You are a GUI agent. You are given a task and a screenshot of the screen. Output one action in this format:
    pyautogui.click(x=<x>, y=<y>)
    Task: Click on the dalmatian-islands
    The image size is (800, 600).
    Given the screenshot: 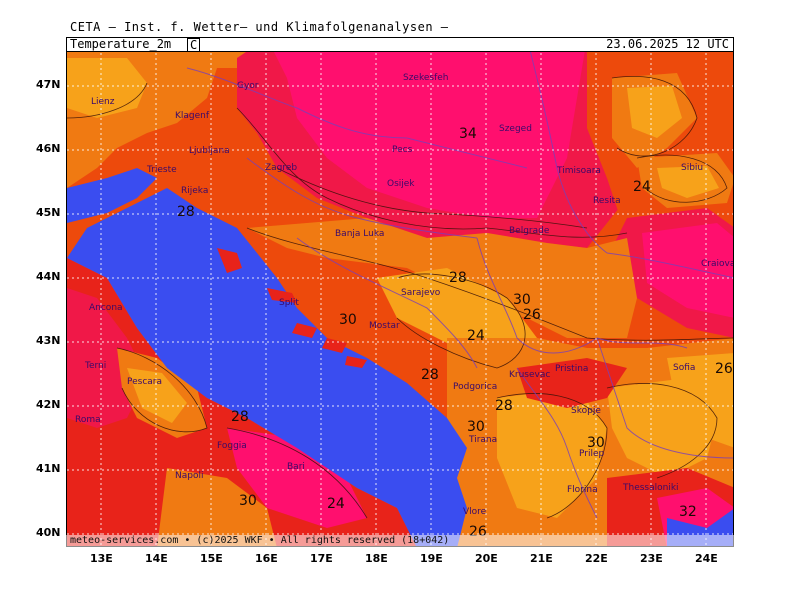 What is the action you would take?
    pyautogui.click(x=292, y=308)
    